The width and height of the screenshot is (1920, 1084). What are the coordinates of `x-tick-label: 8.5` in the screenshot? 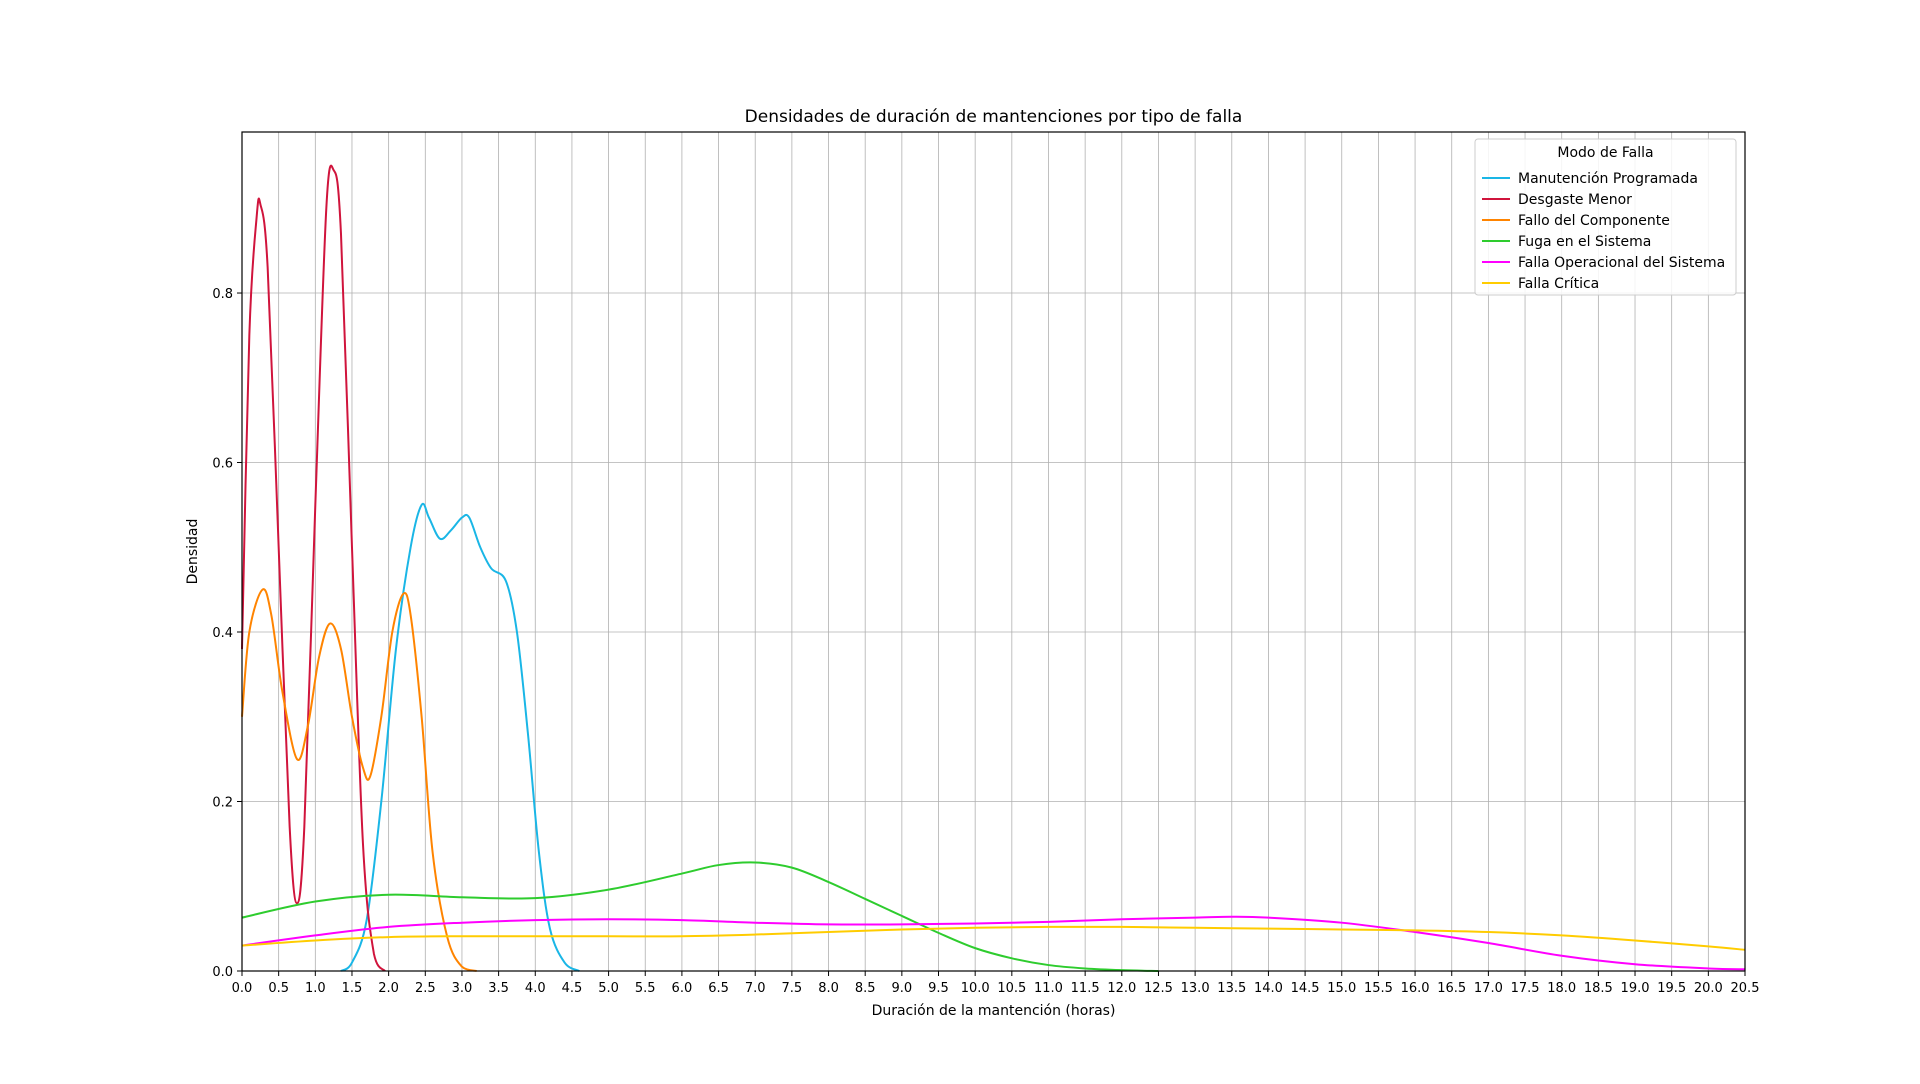 It's located at (865, 988).